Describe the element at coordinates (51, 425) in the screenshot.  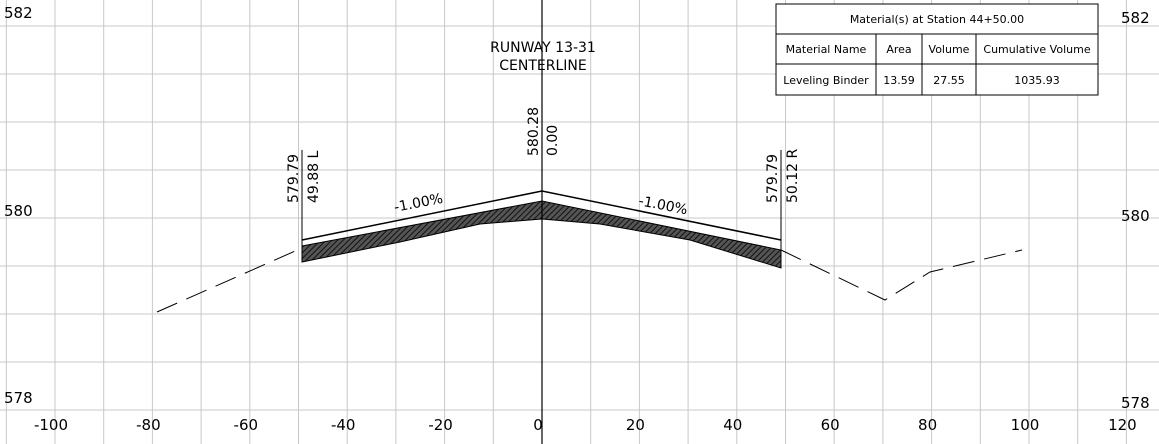
I see `x-axis-label: -100` at that location.